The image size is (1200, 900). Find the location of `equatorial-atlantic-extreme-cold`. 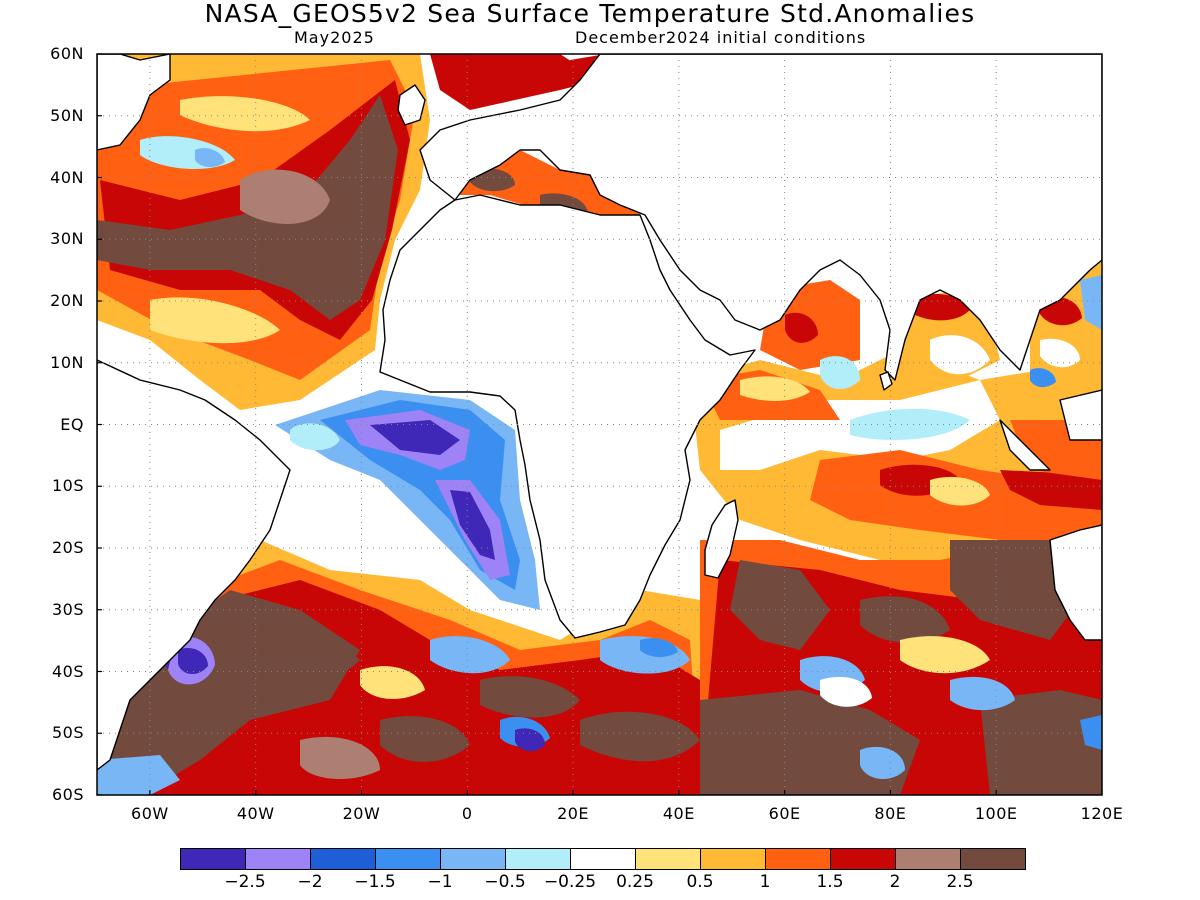

equatorial-atlantic-extreme-cold is located at coordinates (415, 437).